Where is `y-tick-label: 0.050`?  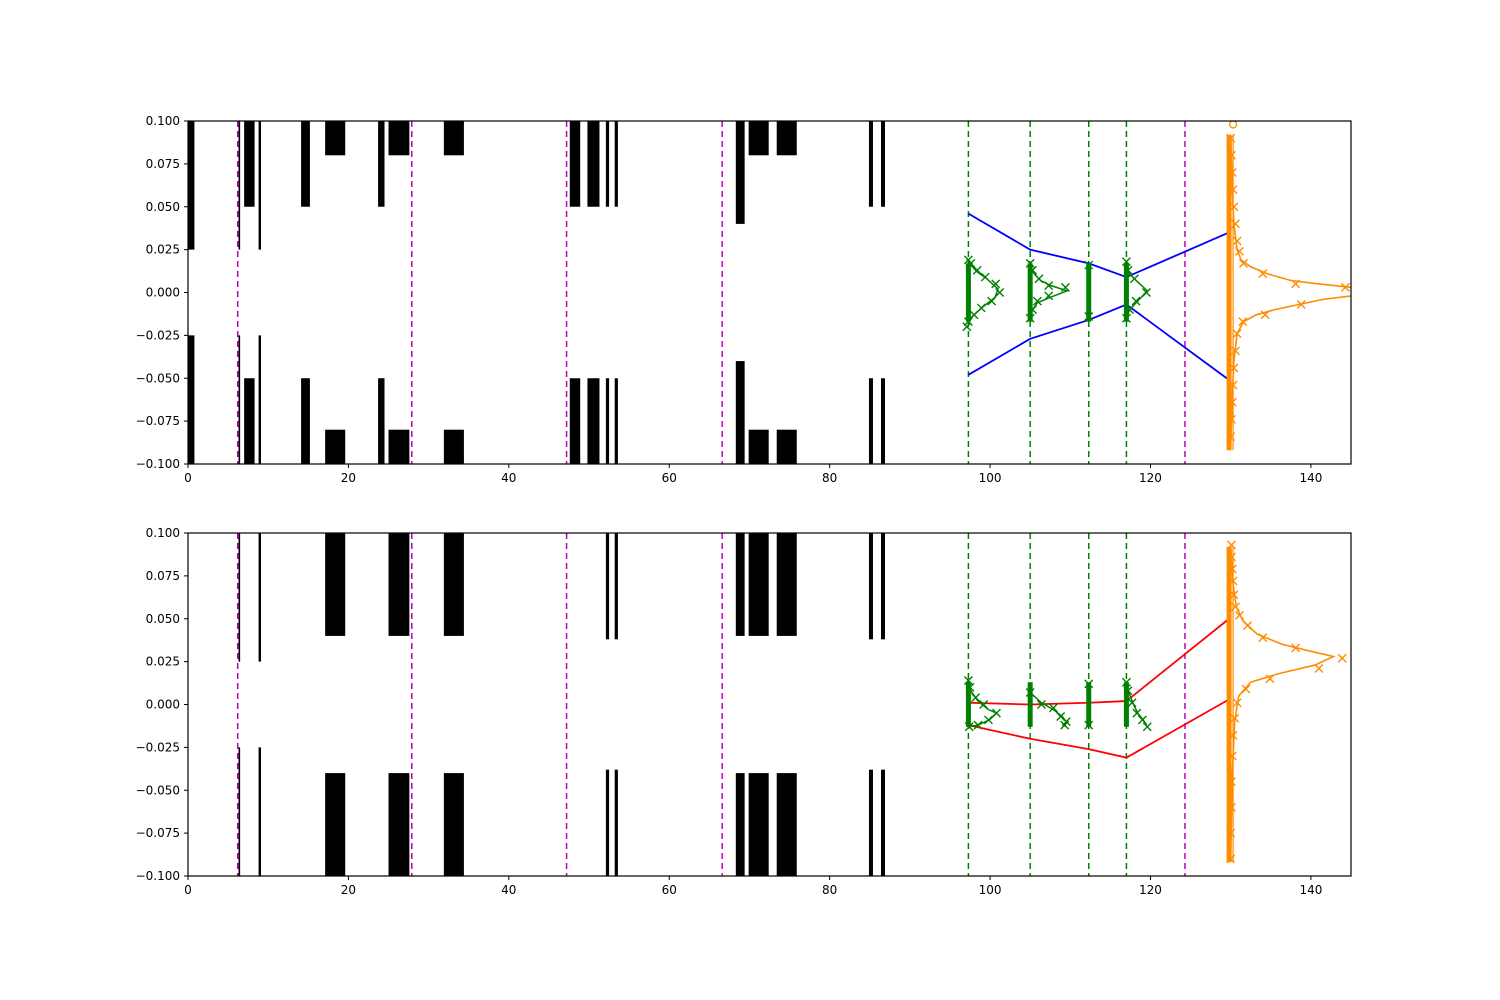 y-tick-label: 0.050 is located at coordinates (163, 619).